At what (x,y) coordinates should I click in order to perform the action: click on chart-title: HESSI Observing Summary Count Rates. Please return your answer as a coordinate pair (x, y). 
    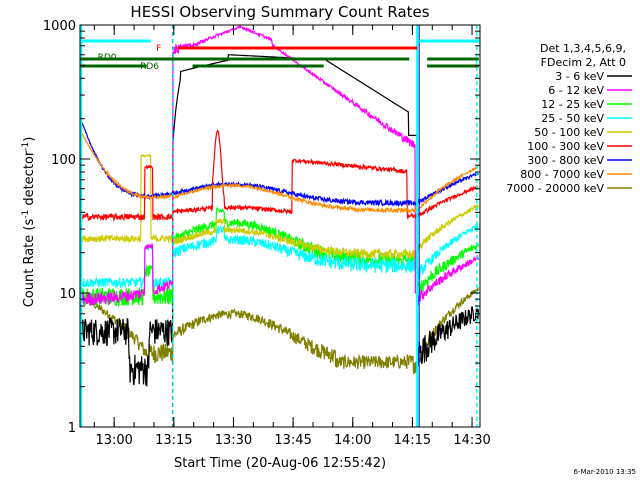
    Looking at the image, I should click on (279, 12).